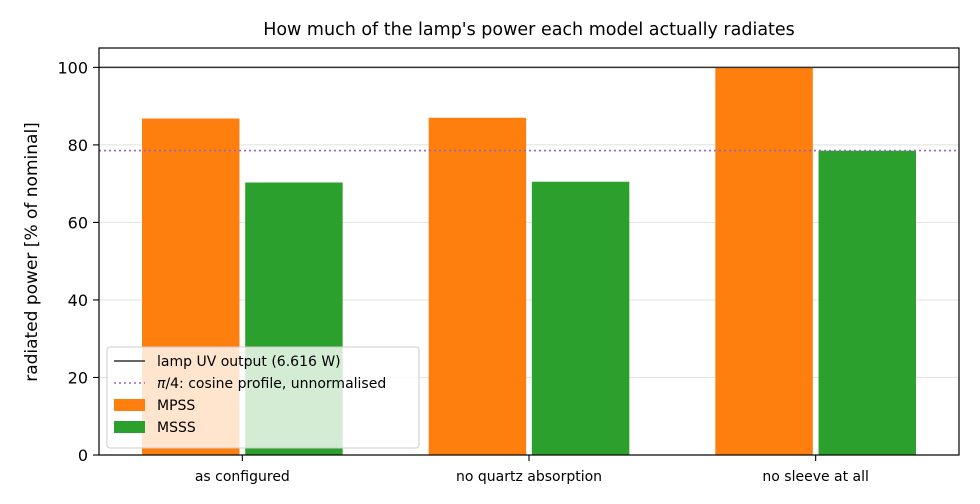 The width and height of the screenshot is (980, 504). What do you see at coordinates (78, 145) in the screenshot?
I see `y-tick-label: 80` at bounding box center [78, 145].